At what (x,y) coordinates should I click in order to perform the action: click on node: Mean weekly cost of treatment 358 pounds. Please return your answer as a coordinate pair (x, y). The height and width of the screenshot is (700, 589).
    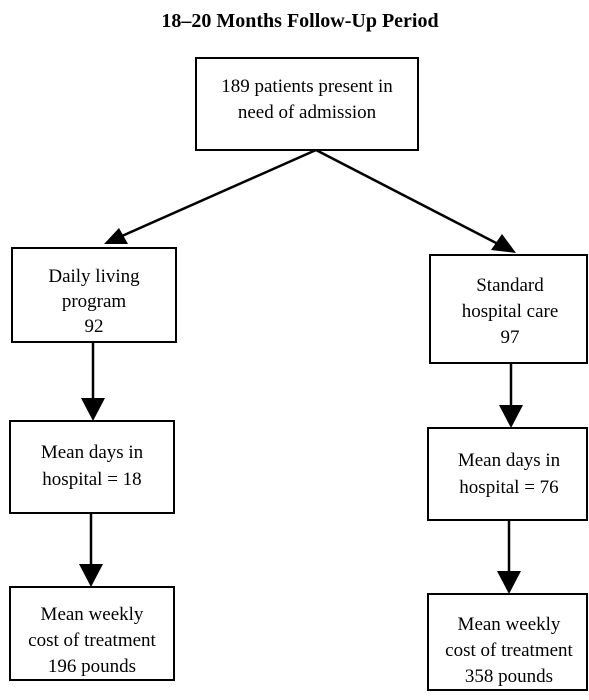
    Looking at the image, I should click on (507, 642).